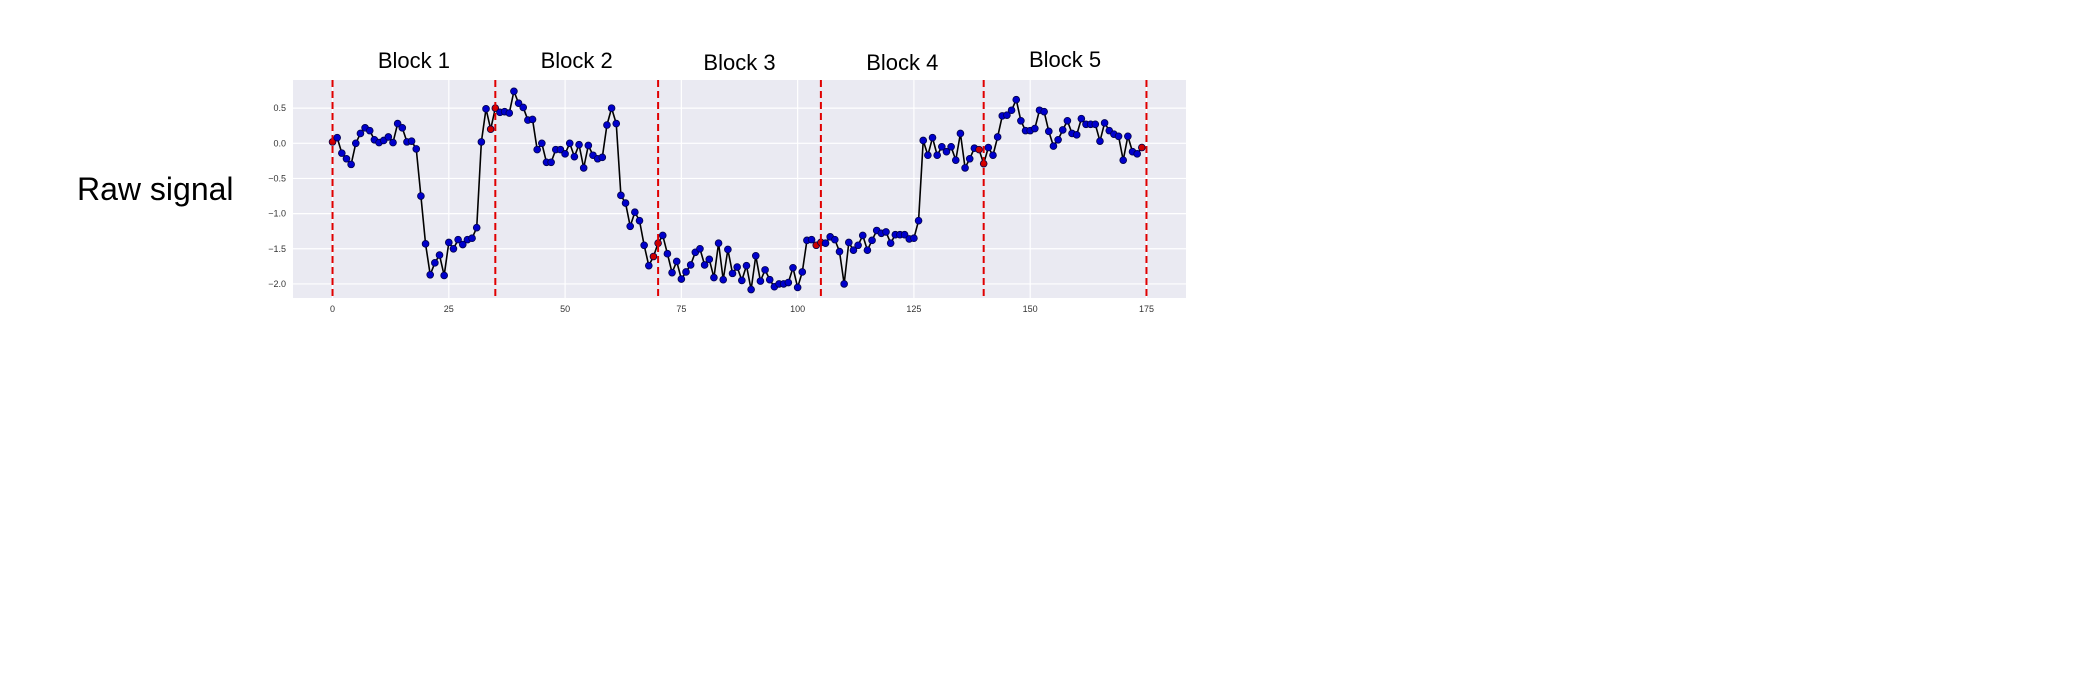 The height and width of the screenshot is (685, 2086). I want to click on x-tick-label: 50, so click(565, 309).